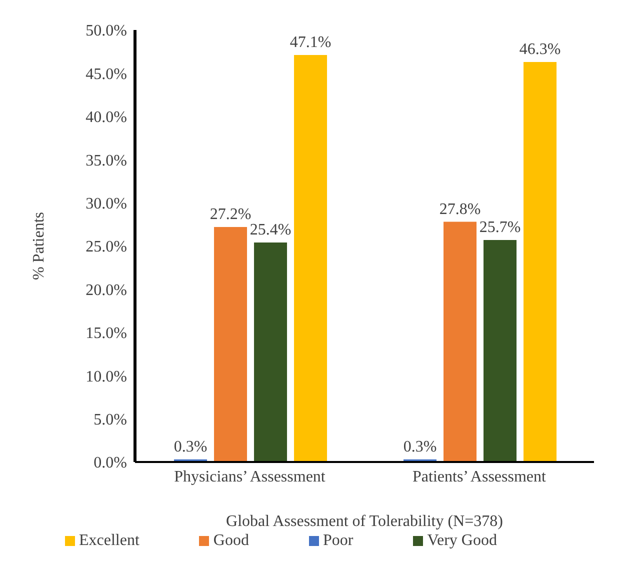 The width and height of the screenshot is (622, 562). I want to click on y-tick-label: 35.0%, so click(106, 161).